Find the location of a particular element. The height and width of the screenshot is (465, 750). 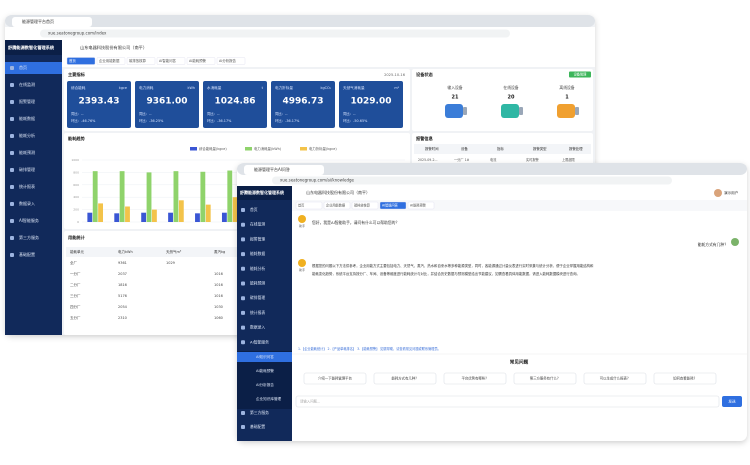

table-cell: 9361 is located at coordinates (122, 263).